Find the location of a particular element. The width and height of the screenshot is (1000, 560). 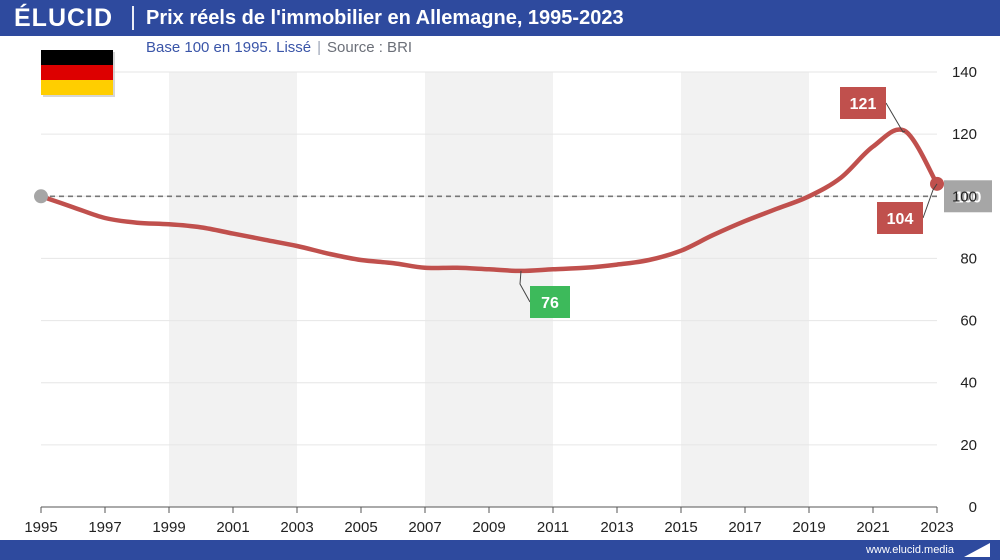

x-tick-label-2021: 2021 is located at coordinates (872, 527).